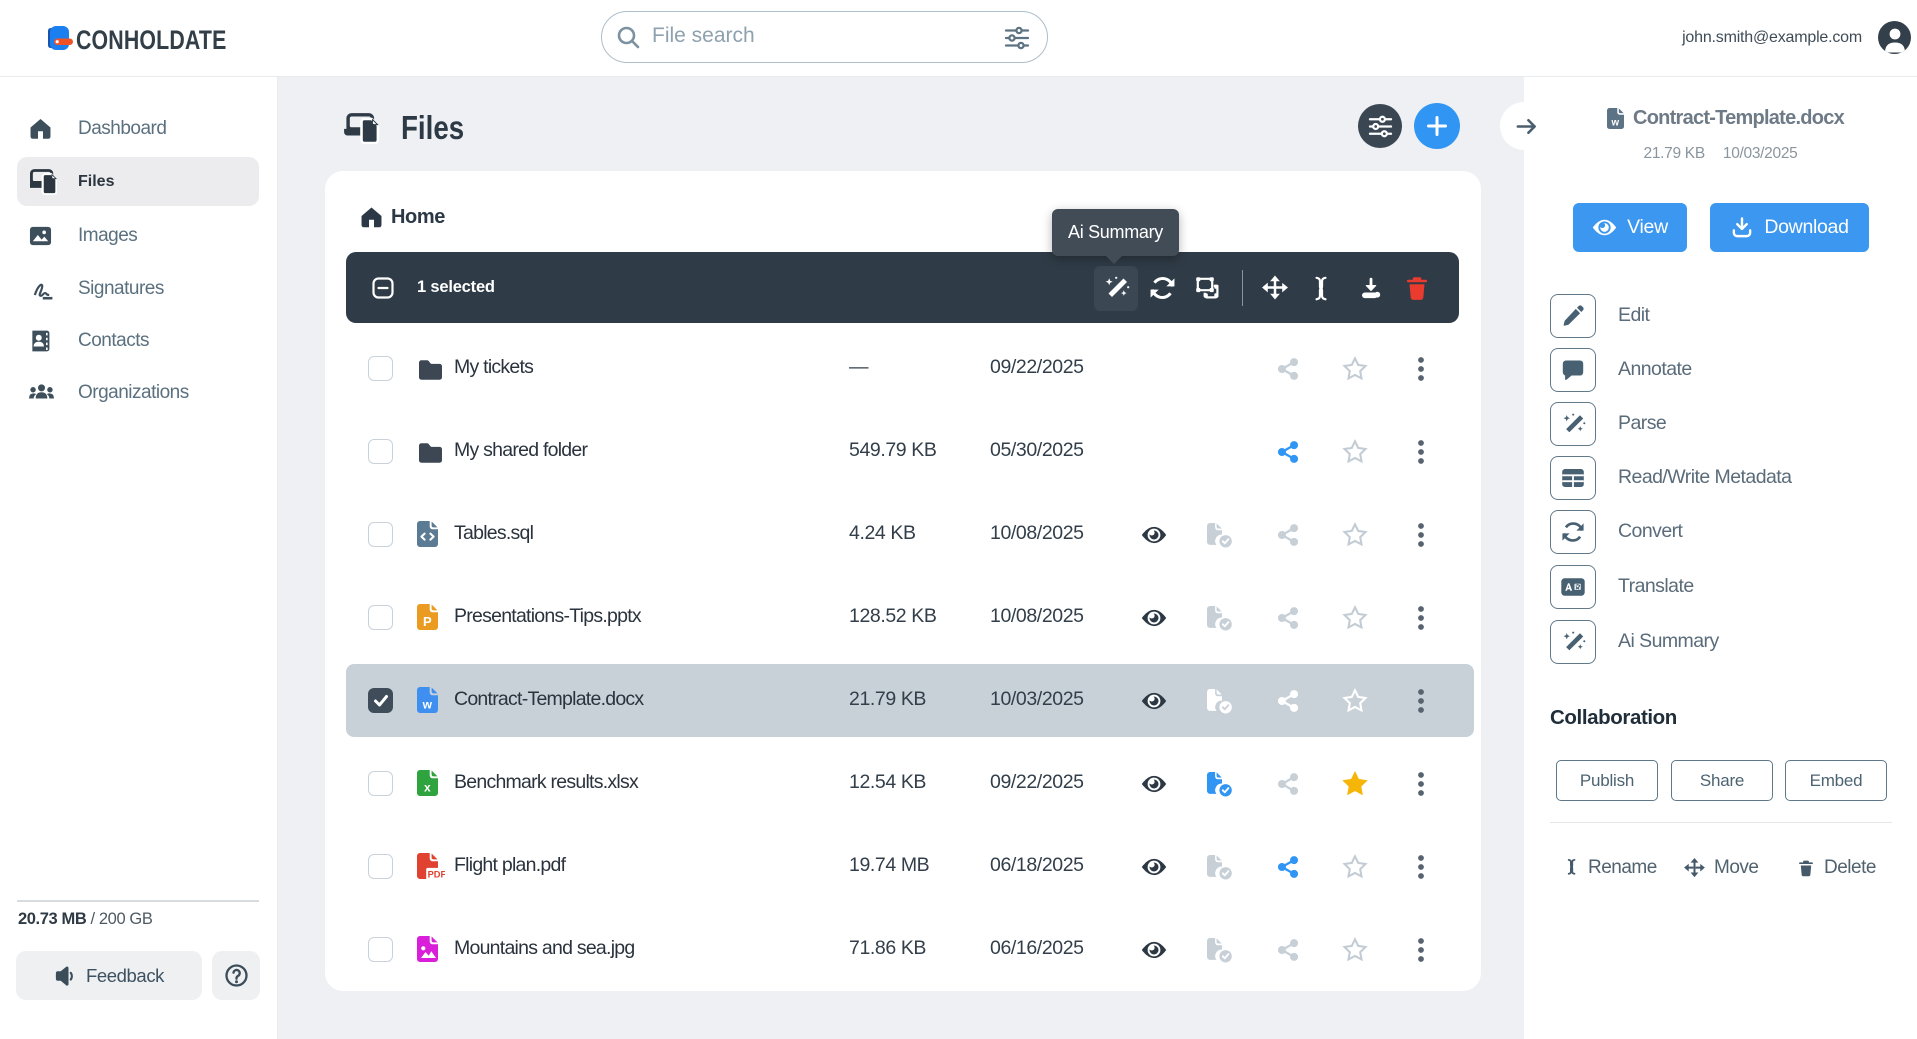 Image resolution: width=1917 pixels, height=1039 pixels. I want to click on svg-text: x, so click(427, 788).